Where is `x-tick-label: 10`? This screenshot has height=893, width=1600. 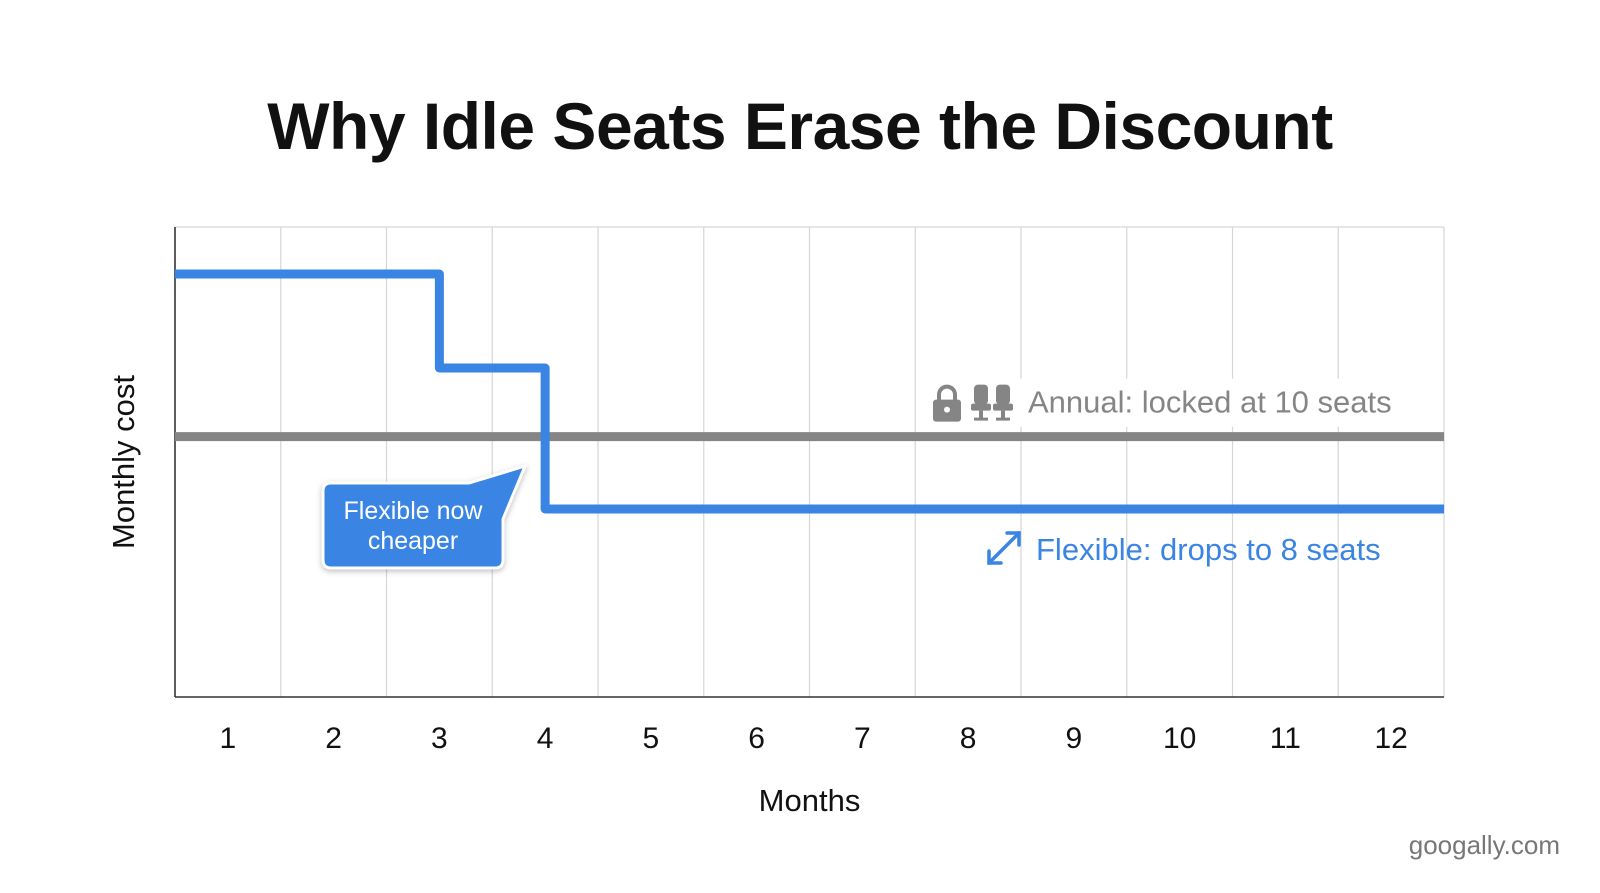 x-tick-label: 10 is located at coordinates (1179, 738).